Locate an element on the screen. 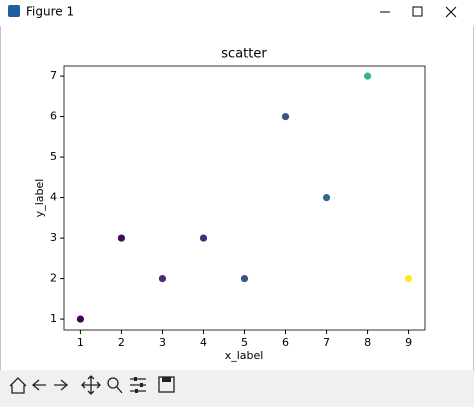 The image size is (474, 407). x-tick-label: 7 is located at coordinates (326, 342).